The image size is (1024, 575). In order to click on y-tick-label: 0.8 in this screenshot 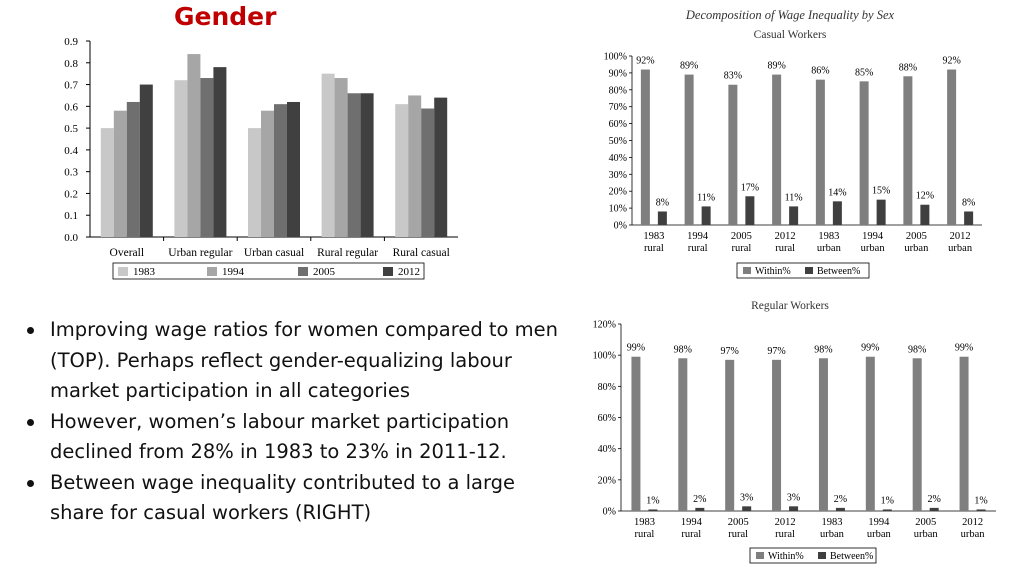, I will do `click(71, 64)`.